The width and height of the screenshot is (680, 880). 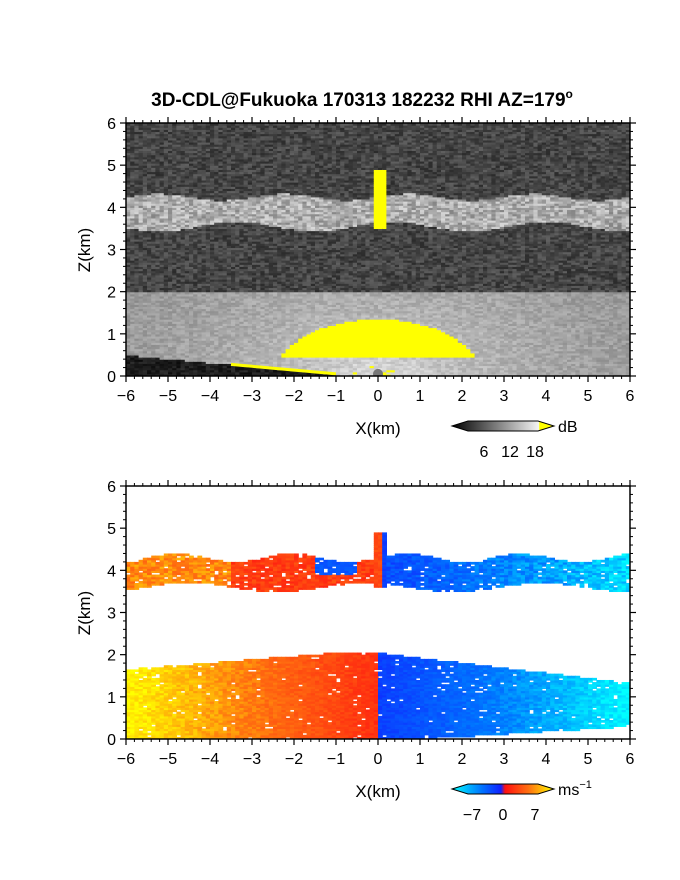 I want to click on bottom-x-tick-label: −6, so click(x=126, y=759).